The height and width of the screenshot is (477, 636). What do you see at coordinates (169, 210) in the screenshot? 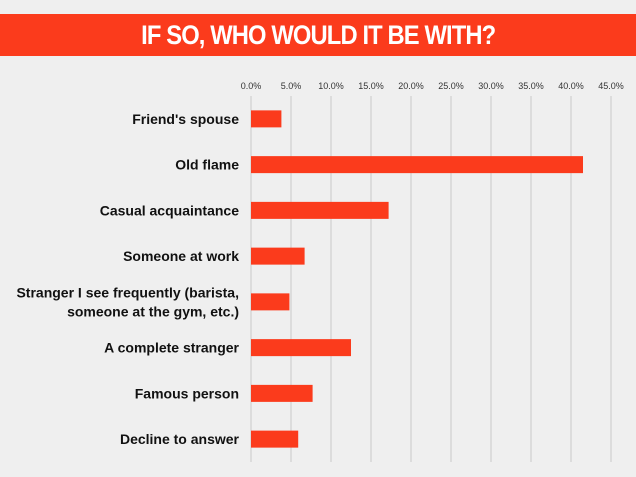
I see `category-label: Casual acquaintance` at bounding box center [169, 210].